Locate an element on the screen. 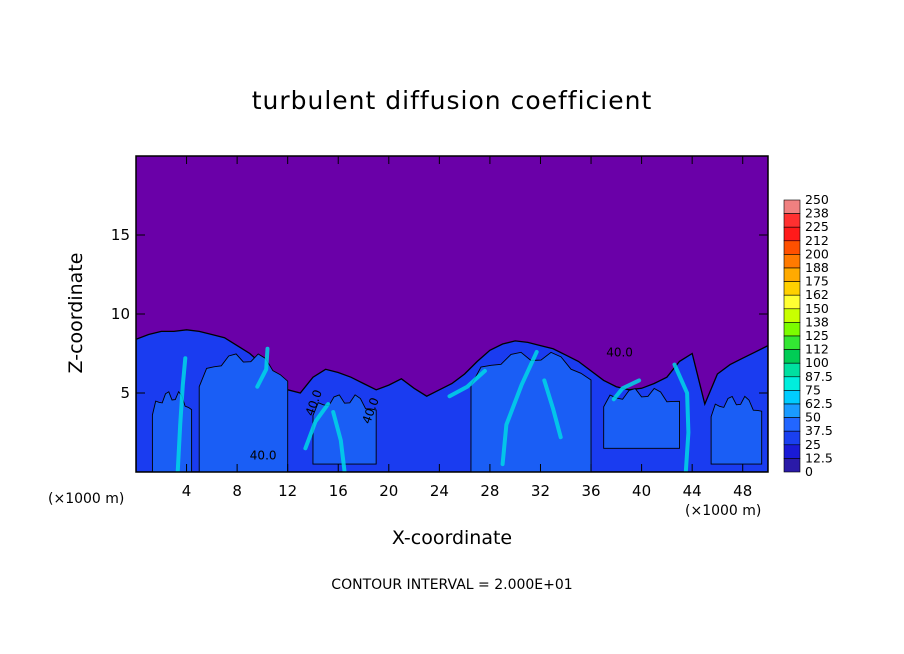 Image resolution: width=904 pixels, height=654 pixels. colorbar-label: 25 is located at coordinates (813, 444).